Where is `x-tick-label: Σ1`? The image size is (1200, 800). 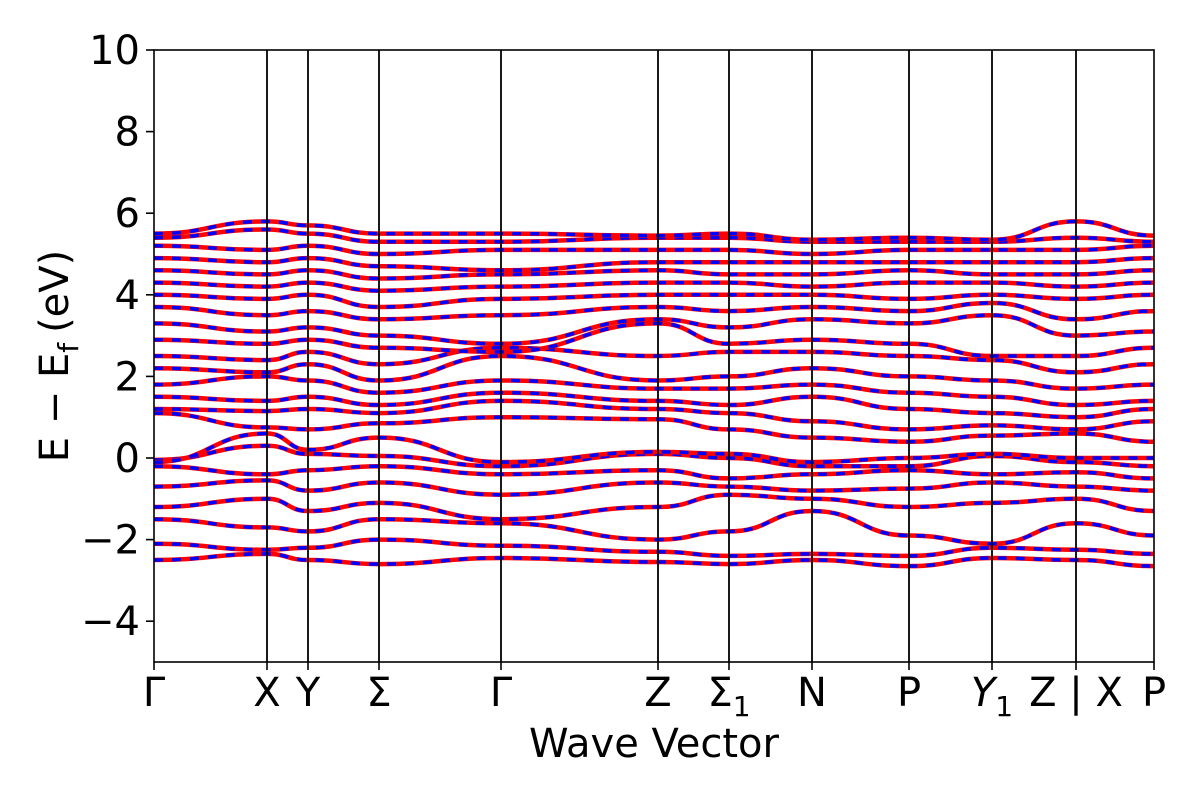 x-tick-label: Σ1 is located at coordinates (728, 696).